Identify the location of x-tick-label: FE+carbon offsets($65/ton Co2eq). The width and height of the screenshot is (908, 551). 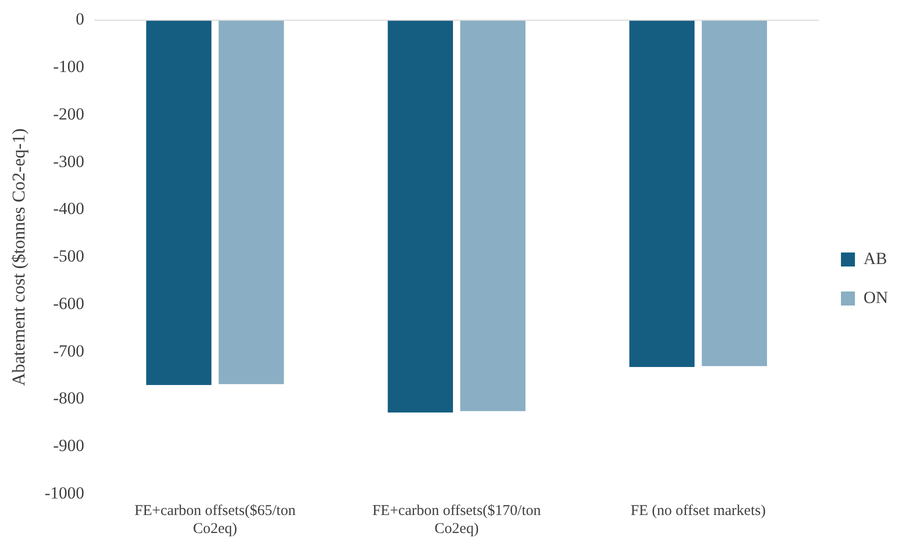
(215, 519).